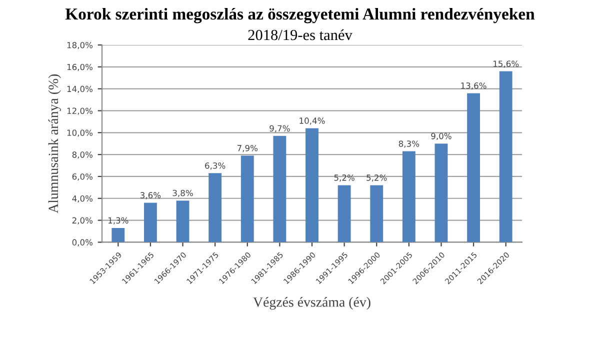 This screenshot has height=346, width=600. Describe the element at coordinates (409, 144) in the screenshot. I see `data-label: 8,3%` at that location.